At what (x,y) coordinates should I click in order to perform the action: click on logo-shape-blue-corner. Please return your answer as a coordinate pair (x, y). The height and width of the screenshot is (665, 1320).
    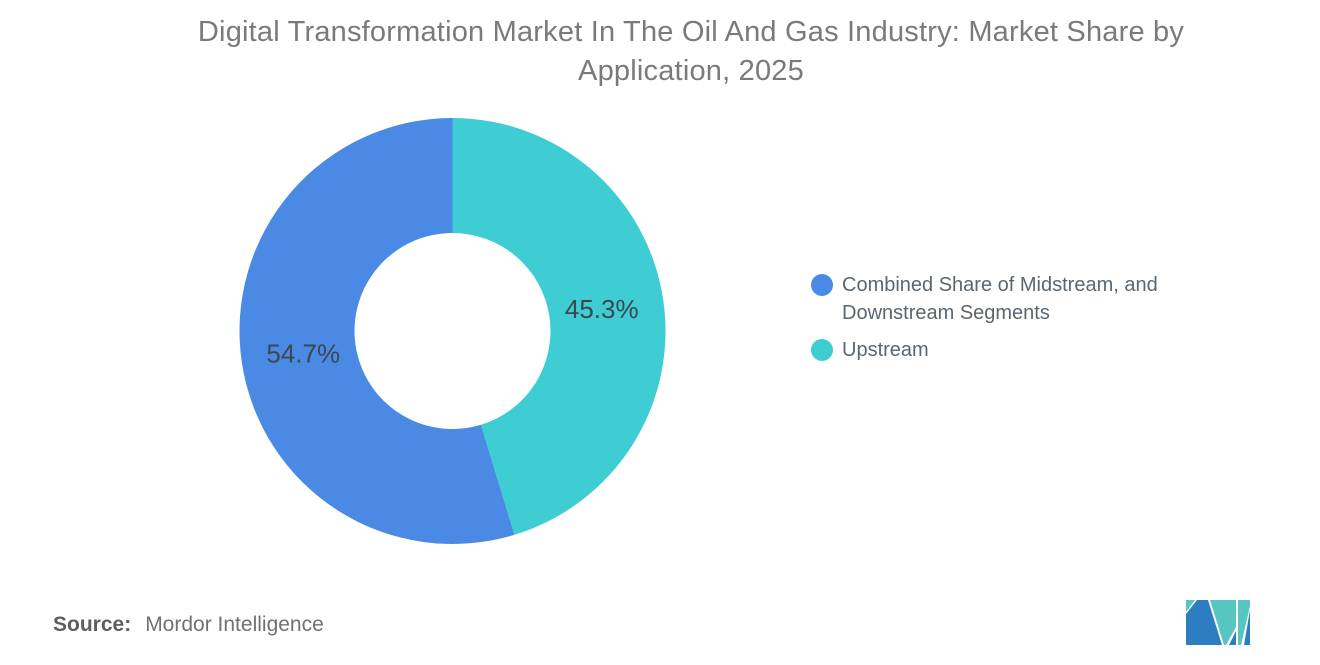
    Looking at the image, I should click on (1232, 638).